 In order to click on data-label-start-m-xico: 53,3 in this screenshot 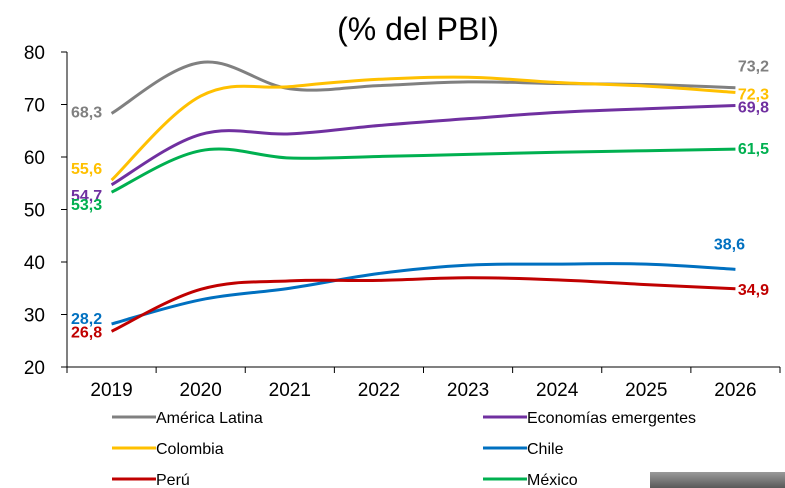, I will do `click(86, 205)`.